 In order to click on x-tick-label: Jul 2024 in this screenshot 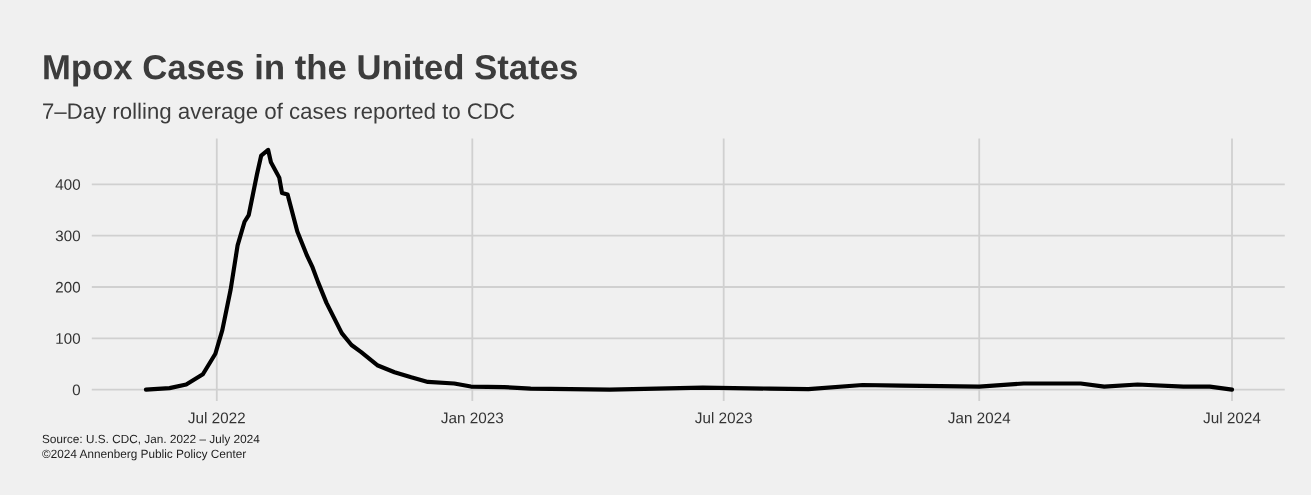, I will do `click(1232, 418)`.